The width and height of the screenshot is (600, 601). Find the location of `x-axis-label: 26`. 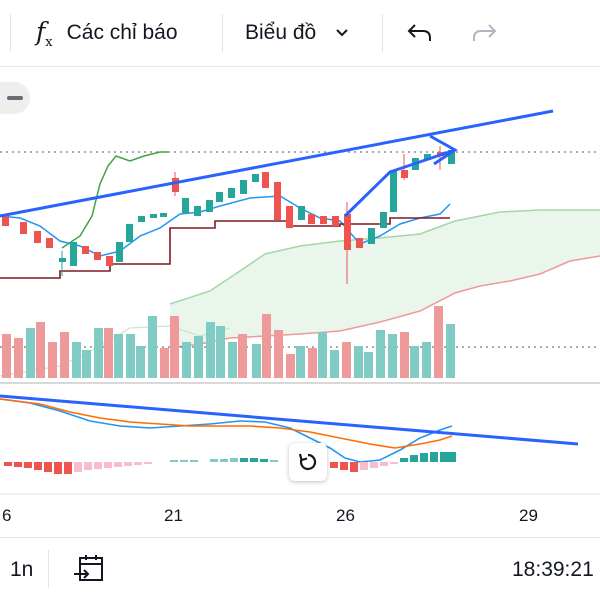

x-axis-label: 26 is located at coordinates (345, 515).